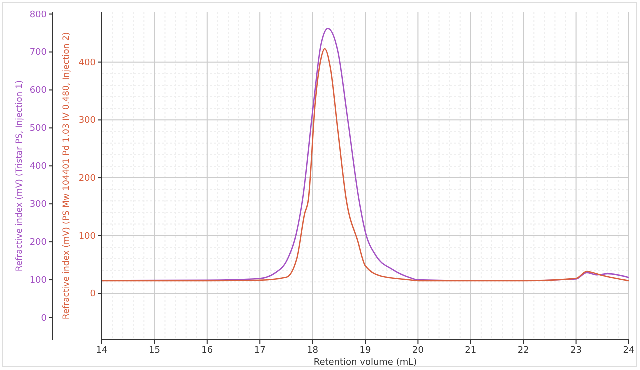  What do you see at coordinates (39, 243) in the screenshot?
I see `y2-tick-label: 200` at bounding box center [39, 243].